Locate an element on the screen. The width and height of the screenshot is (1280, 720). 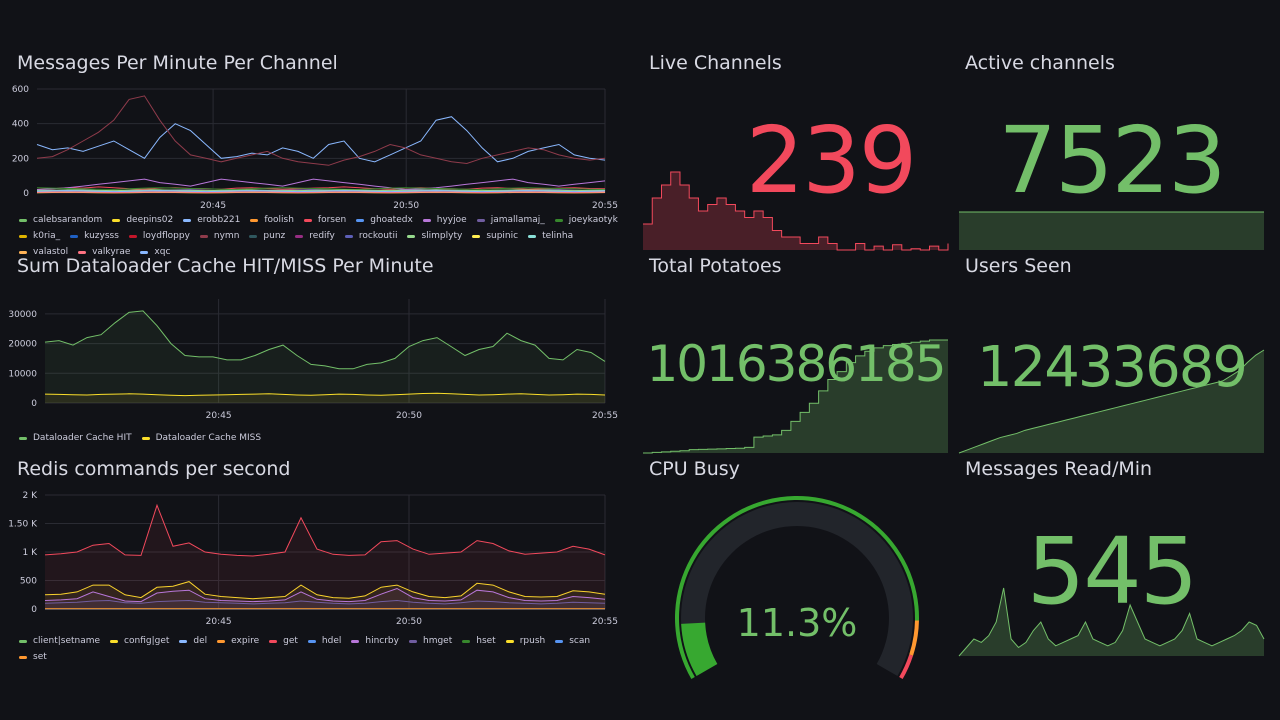
legend-item: foolish is located at coordinates (272, 220).